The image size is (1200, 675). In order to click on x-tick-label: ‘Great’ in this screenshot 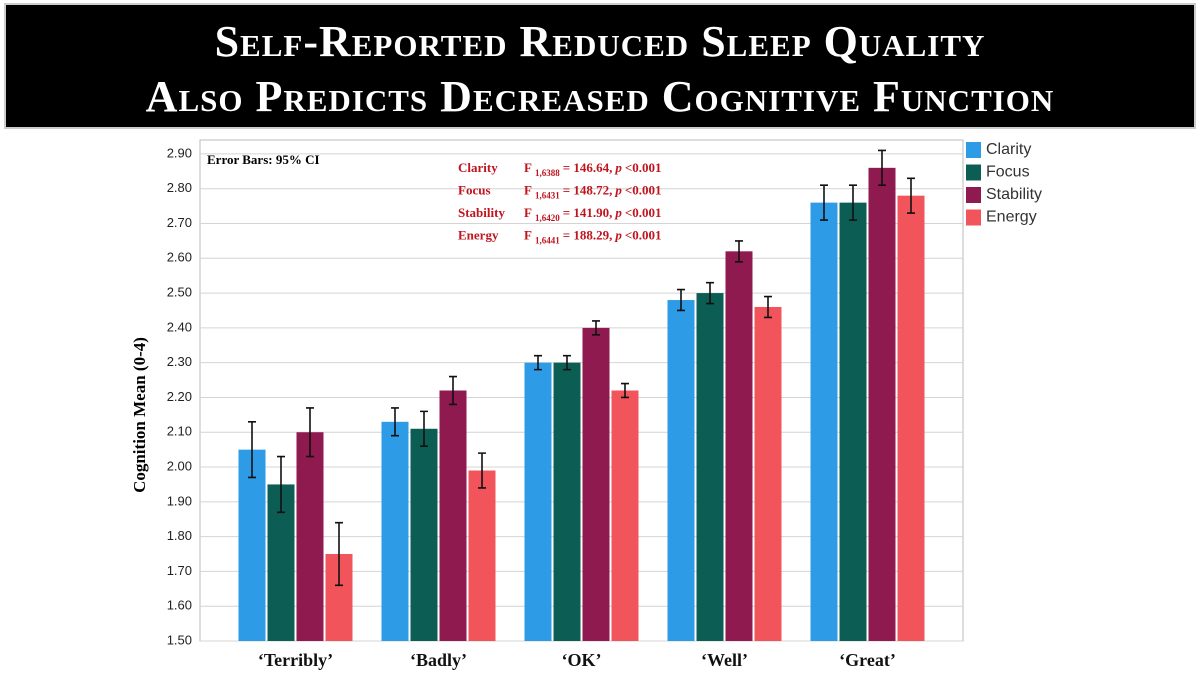, I will do `click(867, 660)`.